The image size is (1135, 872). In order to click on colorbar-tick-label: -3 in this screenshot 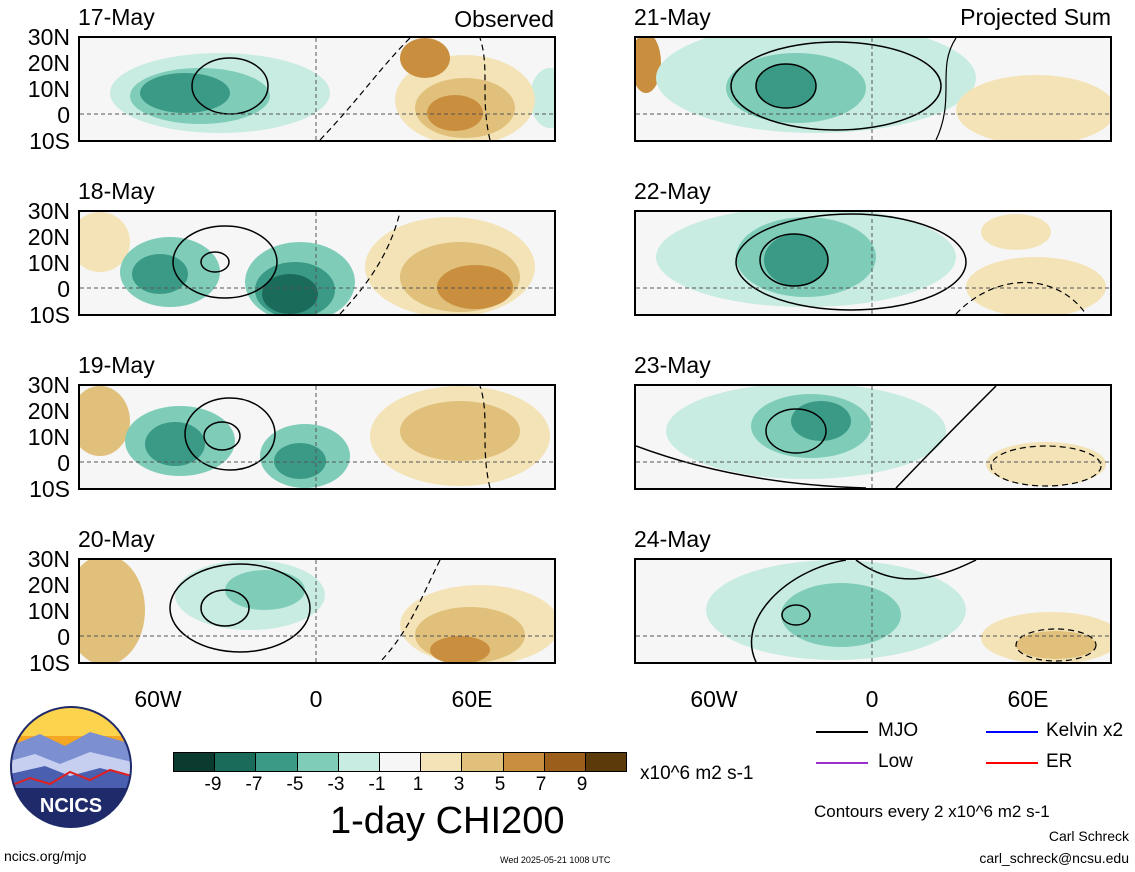, I will do `click(336, 784)`.